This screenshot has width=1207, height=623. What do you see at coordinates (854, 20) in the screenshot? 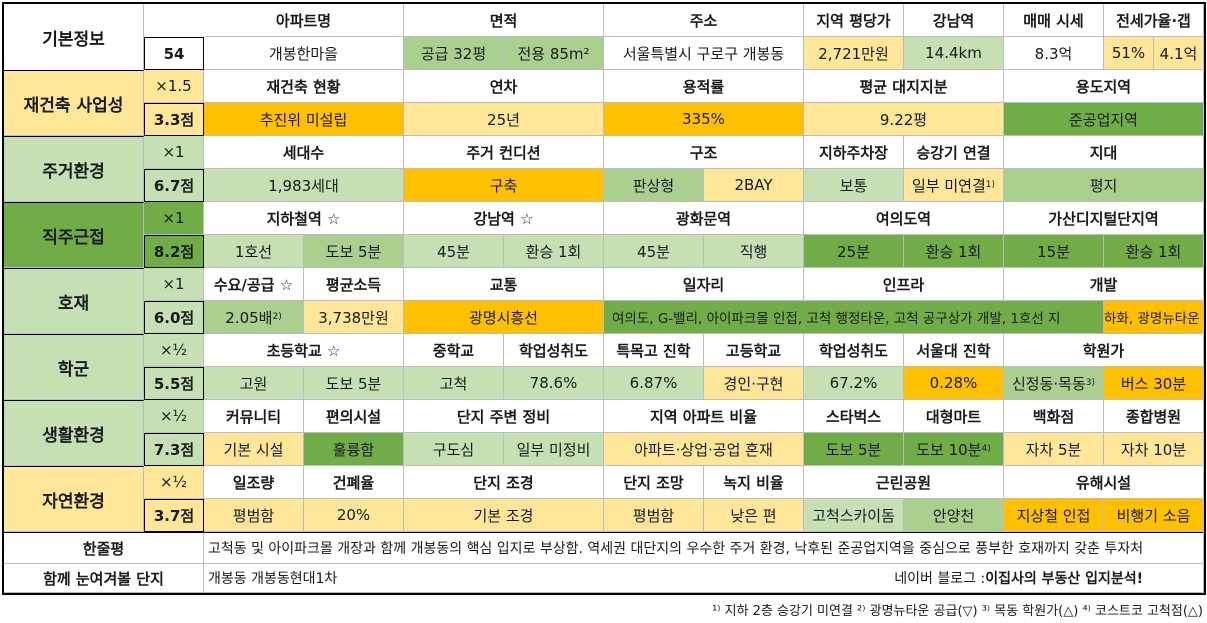
I see `header-price: 지역 평당가` at bounding box center [854, 20].